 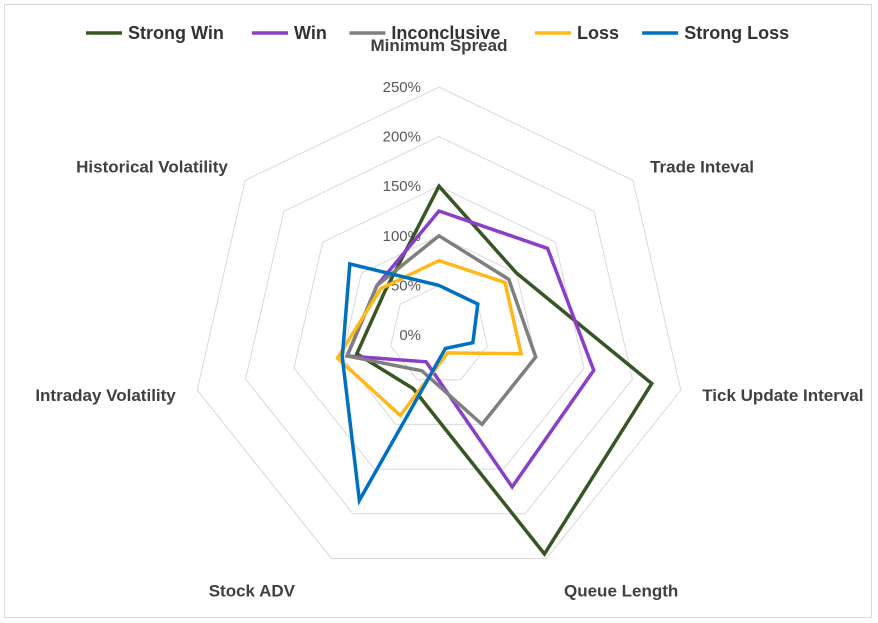 What do you see at coordinates (410, 335) in the screenshot?
I see `tick-label-0: 0%` at bounding box center [410, 335].